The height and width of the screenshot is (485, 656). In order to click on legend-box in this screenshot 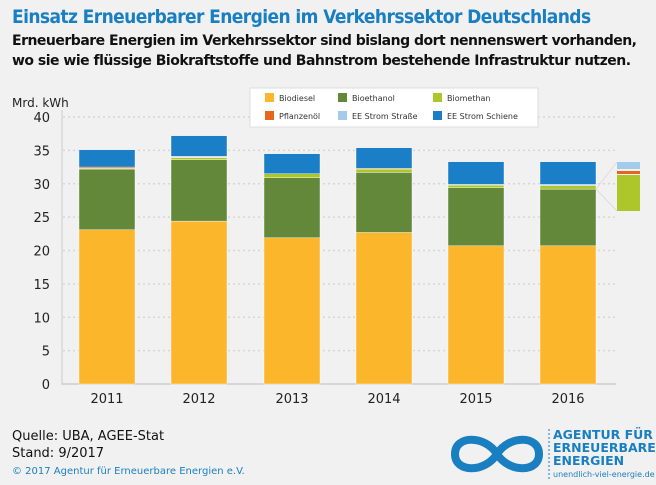, I will do `click(394, 107)`.